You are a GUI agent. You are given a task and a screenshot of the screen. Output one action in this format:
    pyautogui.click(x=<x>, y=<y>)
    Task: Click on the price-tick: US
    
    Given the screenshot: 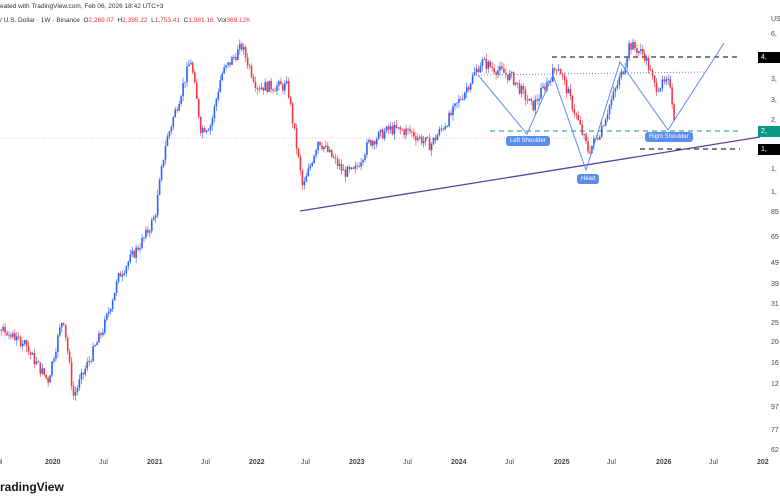 What is the action you would take?
    pyautogui.click(x=775, y=19)
    